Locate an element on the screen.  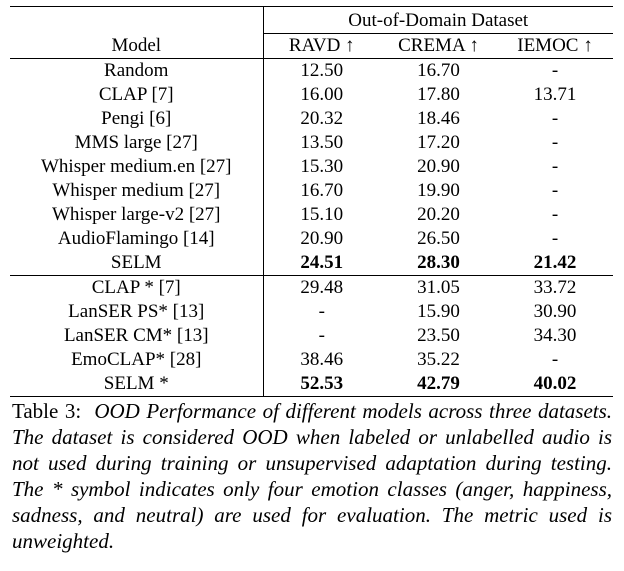
table-row: Whisper medium.en [27] 15.30 20.90 - is located at coordinates (311, 167).